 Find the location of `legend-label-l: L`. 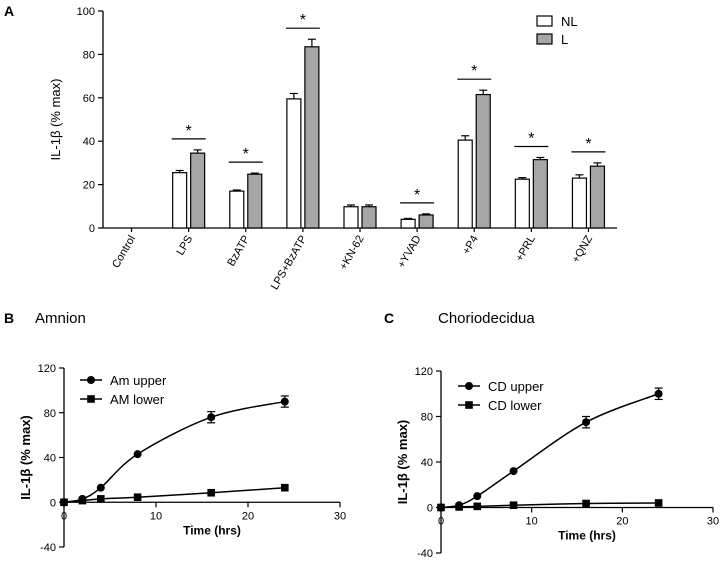

legend-label-l: L is located at coordinates (564, 39).